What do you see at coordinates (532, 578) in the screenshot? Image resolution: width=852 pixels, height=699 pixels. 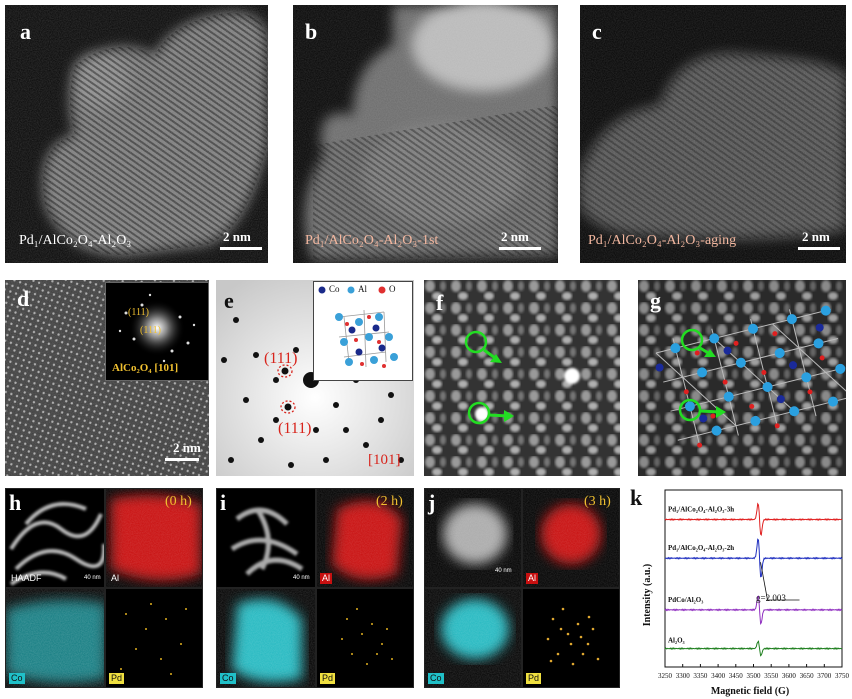 I see `tag-al-j: Al` at bounding box center [532, 578].